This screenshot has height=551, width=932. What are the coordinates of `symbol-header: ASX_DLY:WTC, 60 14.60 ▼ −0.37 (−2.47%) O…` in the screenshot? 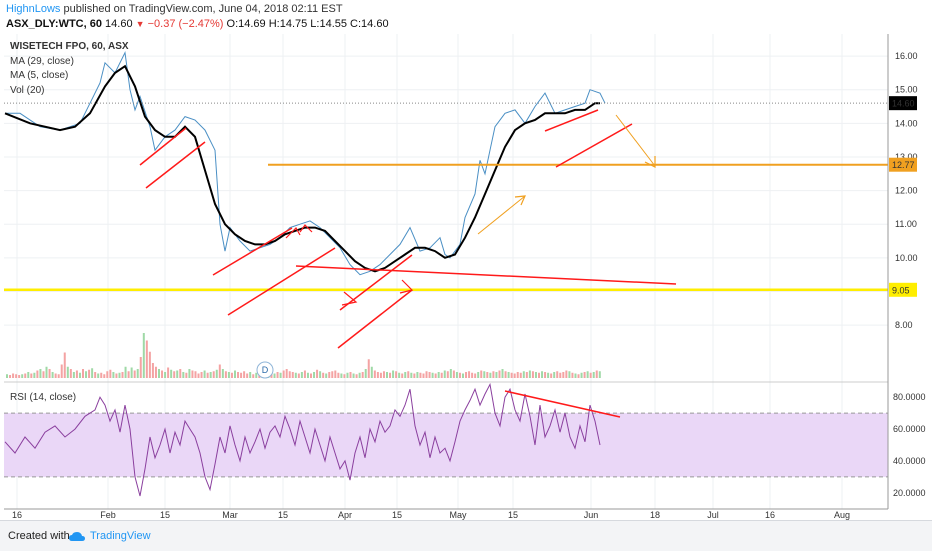 It's located at (197, 24).